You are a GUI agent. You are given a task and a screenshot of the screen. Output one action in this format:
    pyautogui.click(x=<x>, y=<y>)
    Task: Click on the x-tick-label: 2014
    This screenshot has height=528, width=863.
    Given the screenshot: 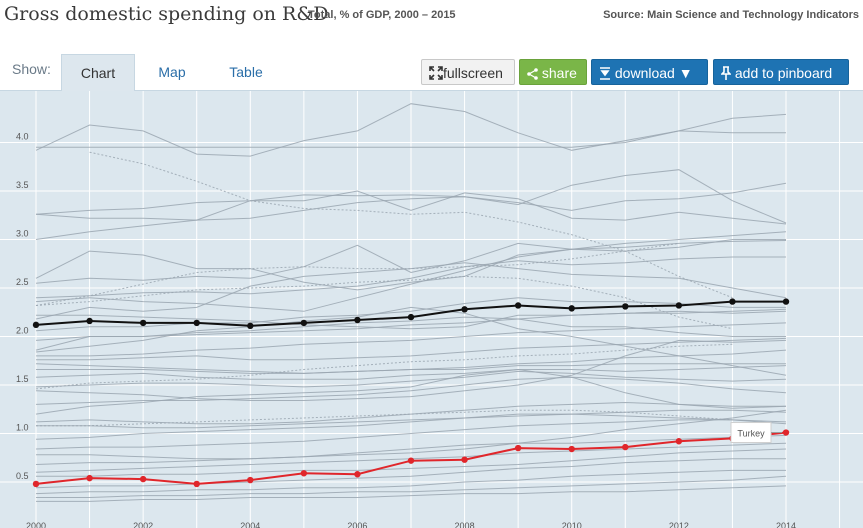 What is the action you would take?
    pyautogui.click(x=786, y=524)
    